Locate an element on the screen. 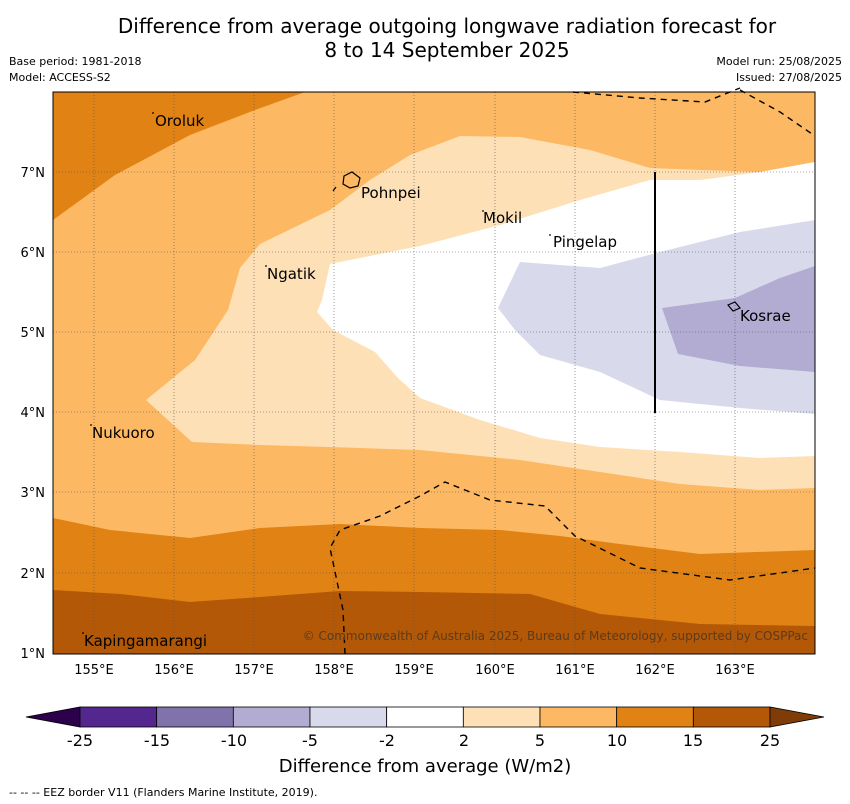 This screenshot has width=850, height=804. lat-tick-labels: 1°N 2°N 3°N 4°N 5°N 6°N 7°N is located at coordinates (33, 414).